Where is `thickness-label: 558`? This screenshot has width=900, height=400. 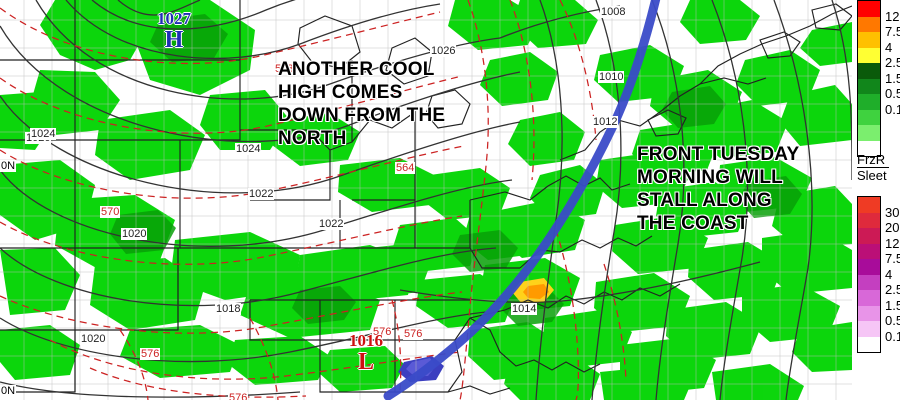 thickness-label: 558 is located at coordinates (284, 69).